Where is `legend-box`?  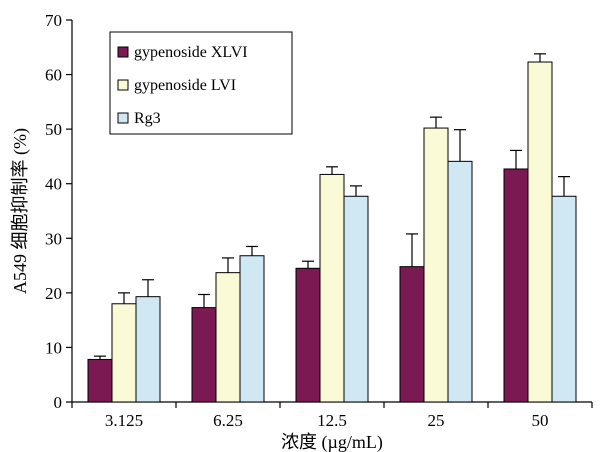
legend-box is located at coordinates (201, 83).